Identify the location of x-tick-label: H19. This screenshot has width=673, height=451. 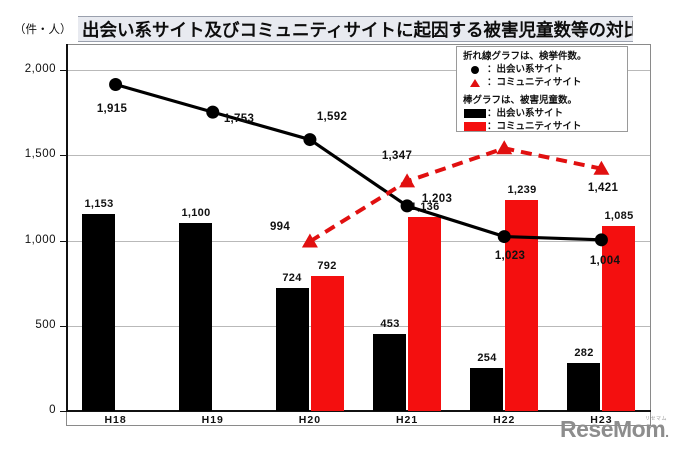
(212, 420).